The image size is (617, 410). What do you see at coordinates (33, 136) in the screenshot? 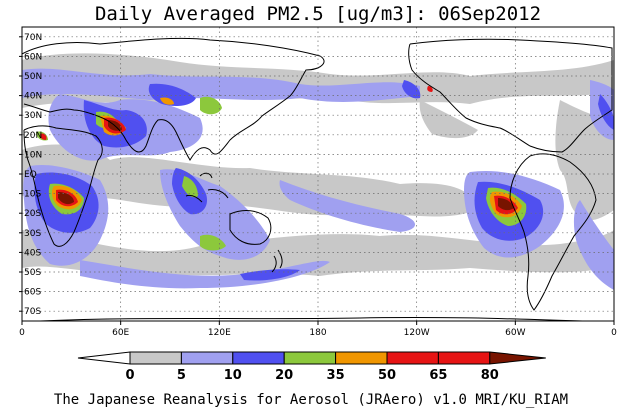
I see `lat-tick-label: 20N` at bounding box center [33, 136].